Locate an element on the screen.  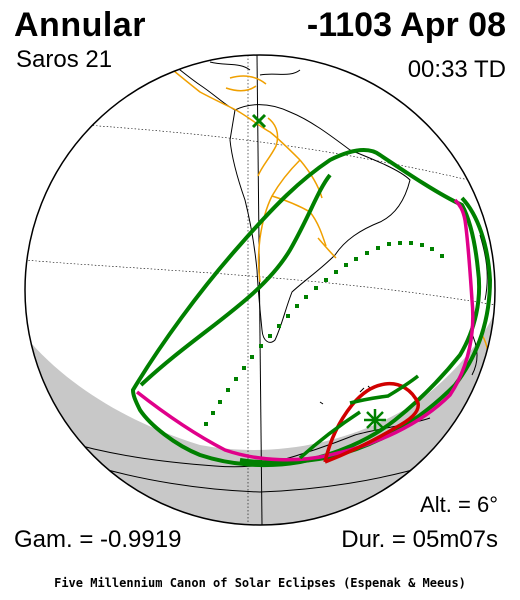
altitude-value: Alt. = 6° is located at coordinates (459, 504).